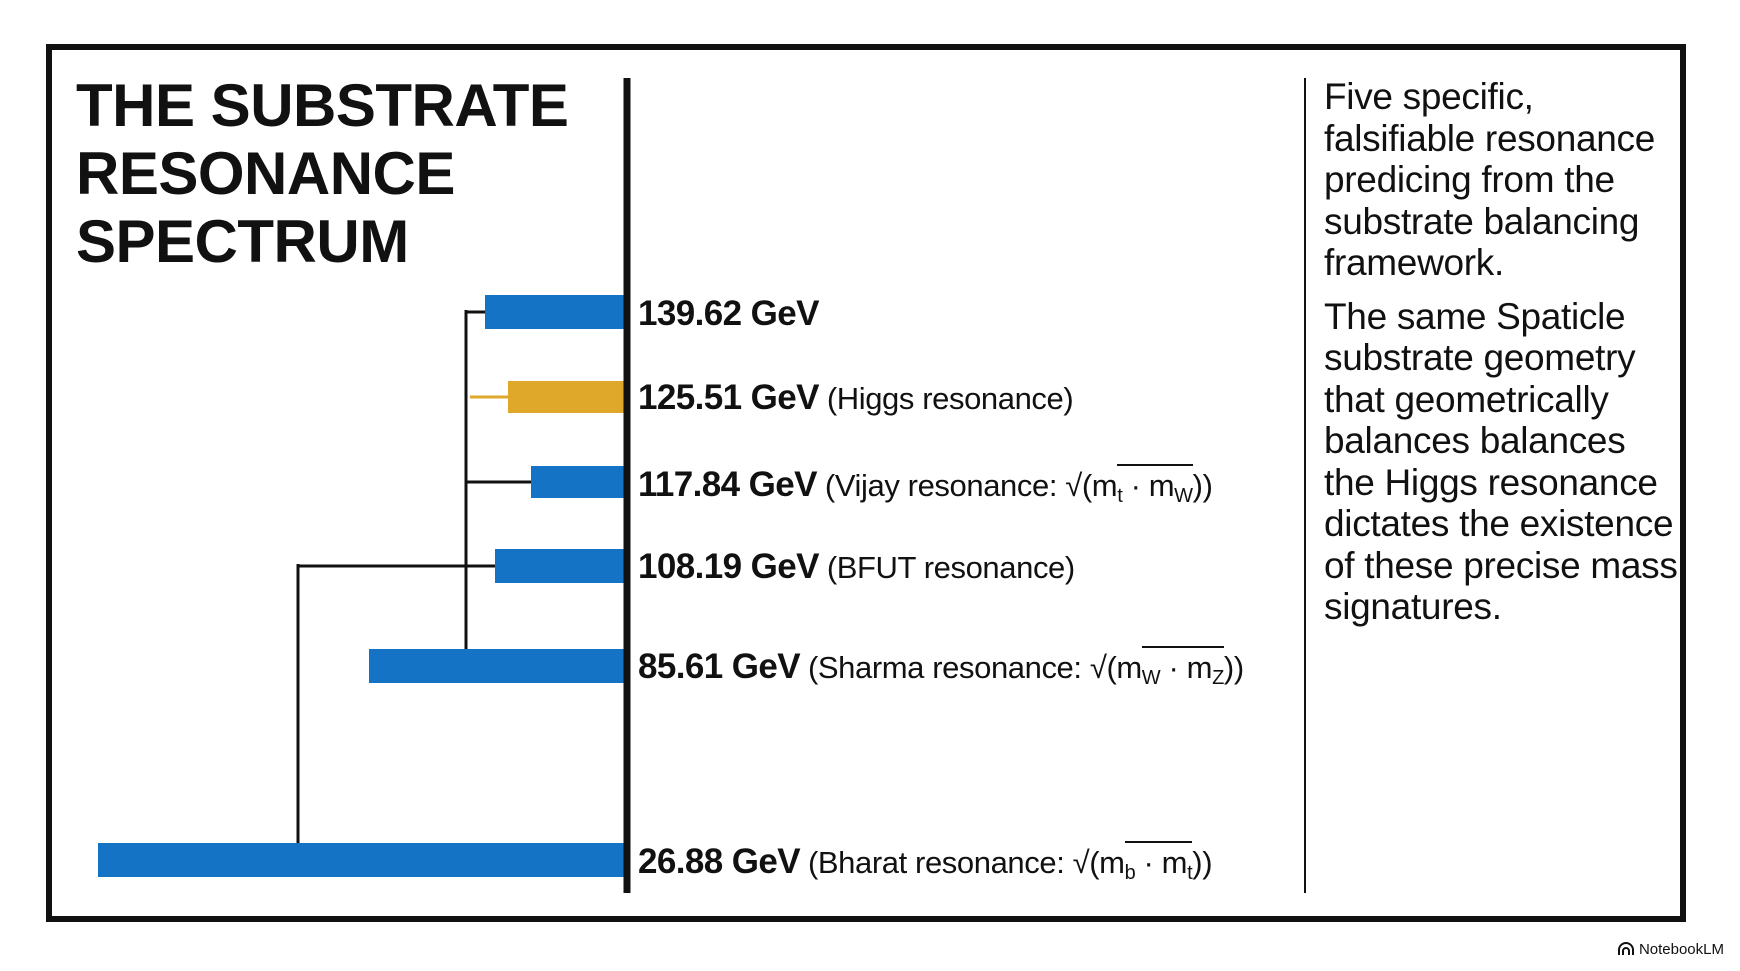  I want to click on badge-label: NotebookLM, so click(1681, 949).